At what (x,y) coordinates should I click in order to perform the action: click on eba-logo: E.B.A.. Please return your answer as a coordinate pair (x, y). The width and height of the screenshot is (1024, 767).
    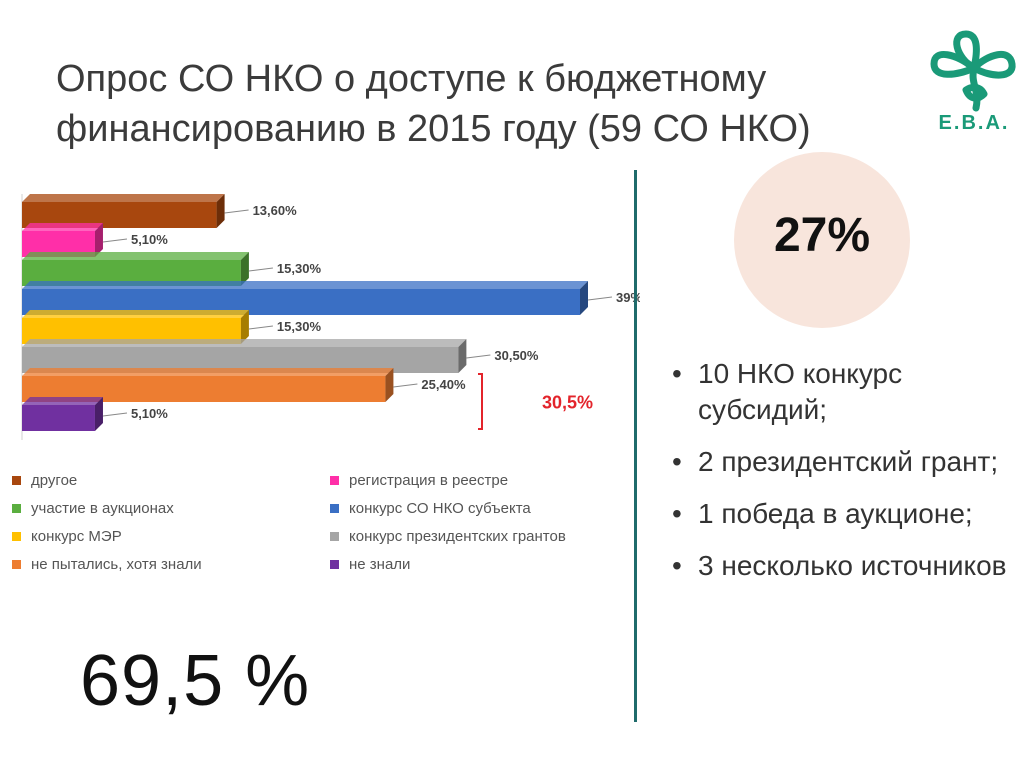
    Looking at the image, I should click on (974, 83).